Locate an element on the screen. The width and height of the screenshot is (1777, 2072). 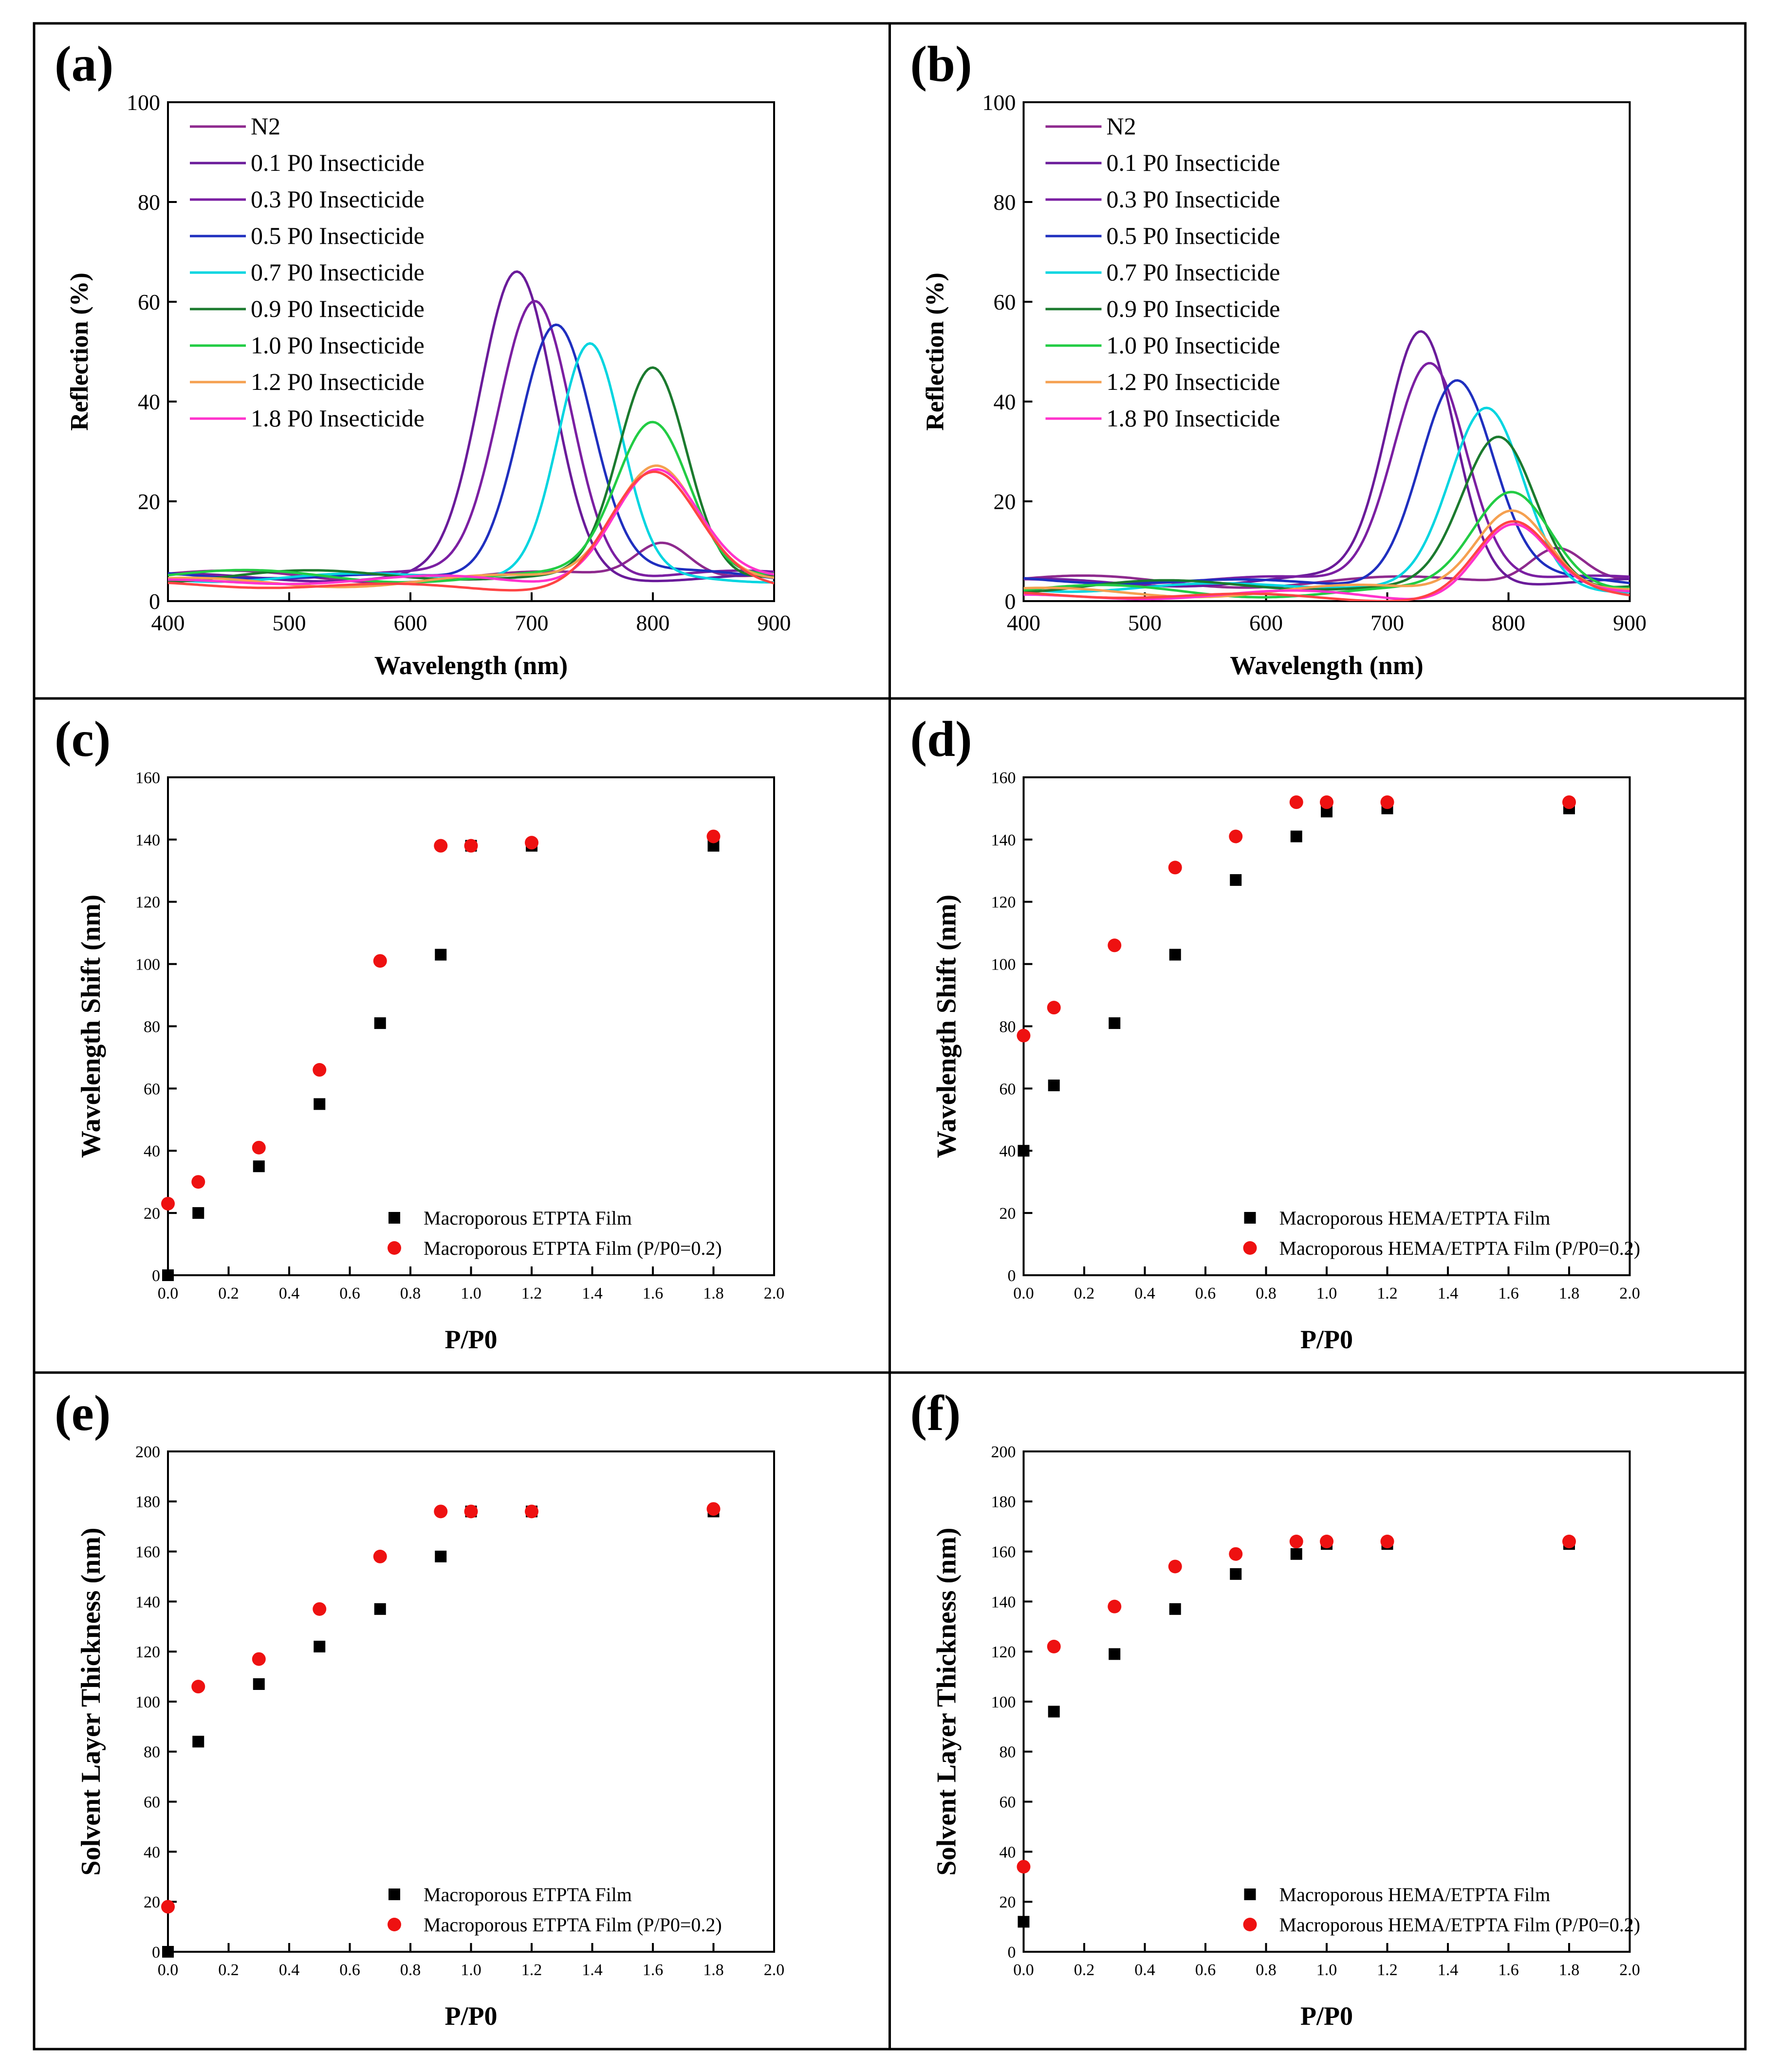
x-tick-label: 1.6 is located at coordinates (653, 1970).